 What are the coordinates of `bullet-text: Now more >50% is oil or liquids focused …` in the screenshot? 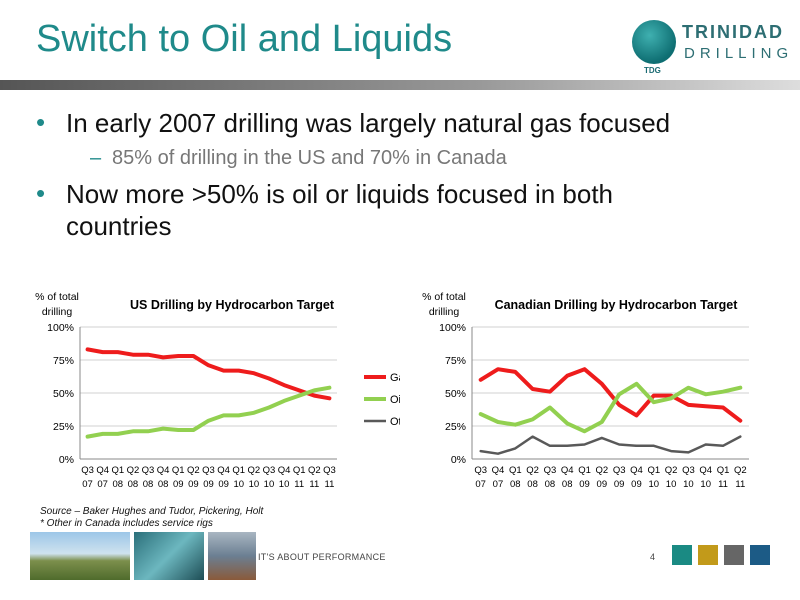 It's located at (340, 194).